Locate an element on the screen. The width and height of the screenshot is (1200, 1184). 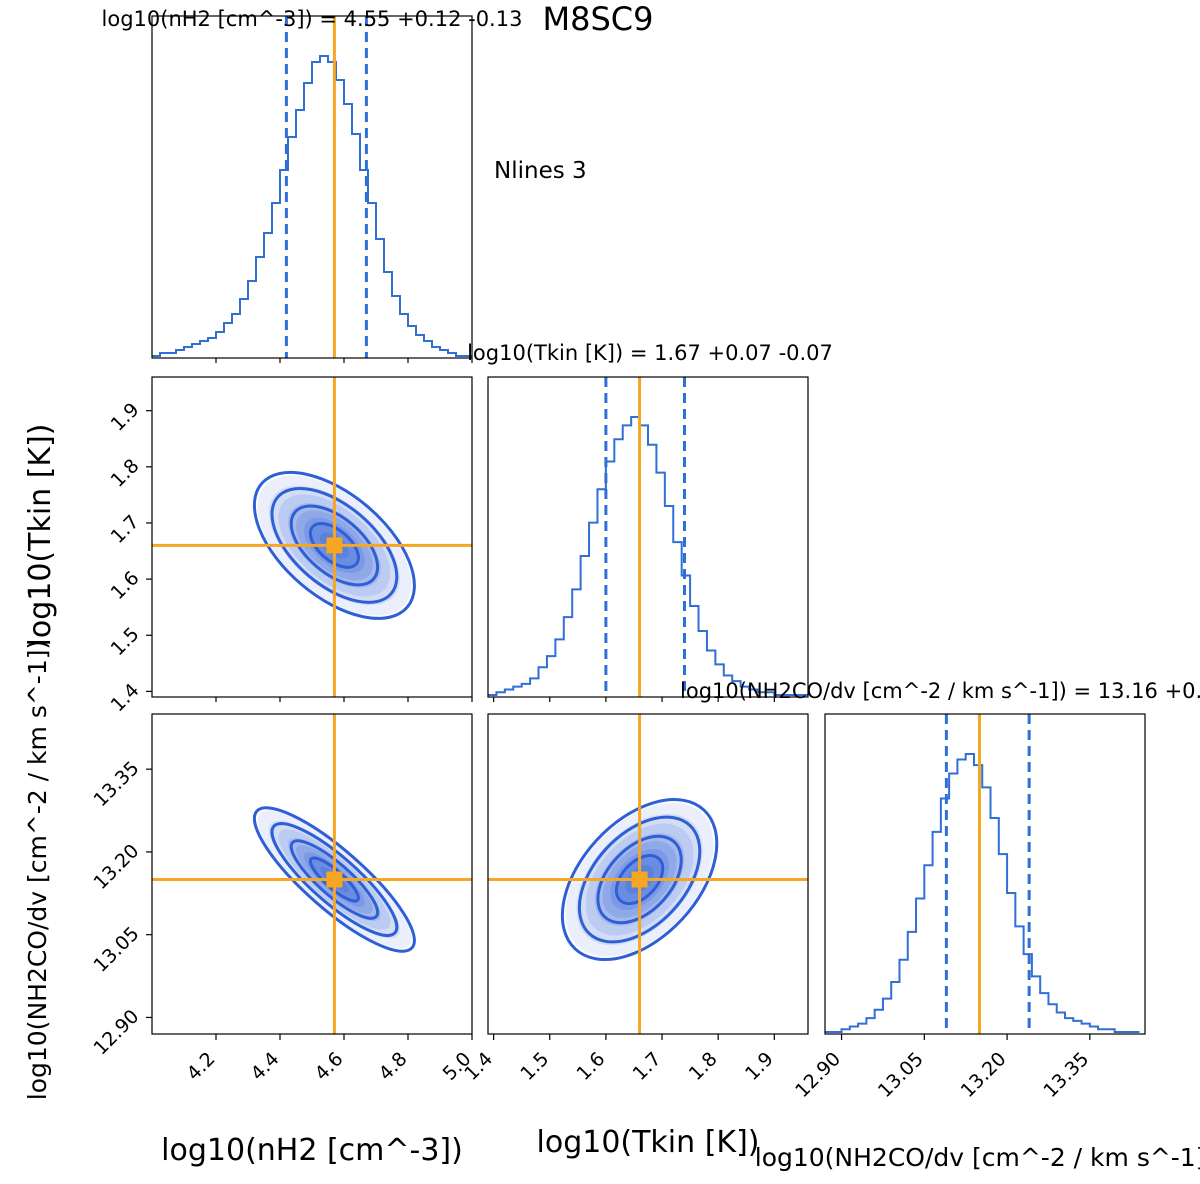
ytick-label-t: 1.8 is located at coordinates (125, 473).